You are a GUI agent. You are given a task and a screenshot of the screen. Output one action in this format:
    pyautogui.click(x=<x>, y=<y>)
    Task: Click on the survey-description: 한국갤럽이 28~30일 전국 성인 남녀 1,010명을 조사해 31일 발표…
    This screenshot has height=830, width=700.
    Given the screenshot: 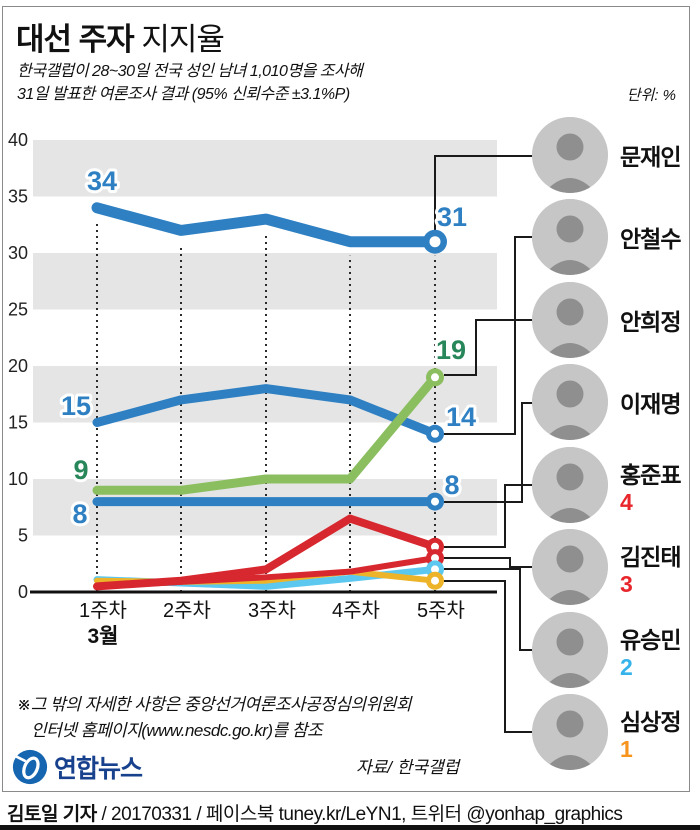 What is the action you would take?
    pyautogui.click(x=190, y=83)
    